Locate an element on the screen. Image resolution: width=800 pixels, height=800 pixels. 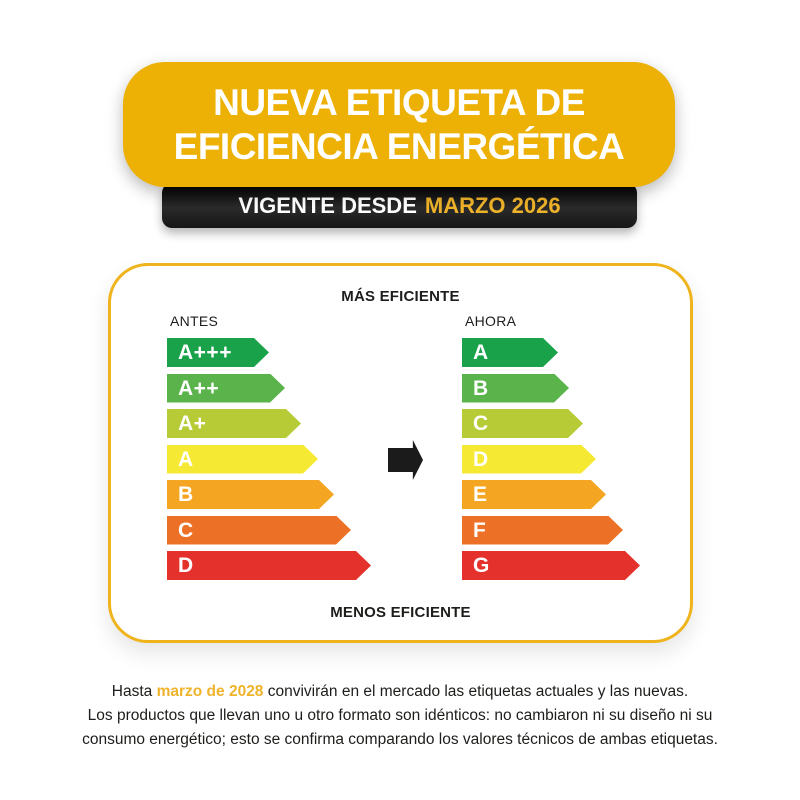
more-efficient-label: MÁS EFICIENTE is located at coordinates (400, 296).